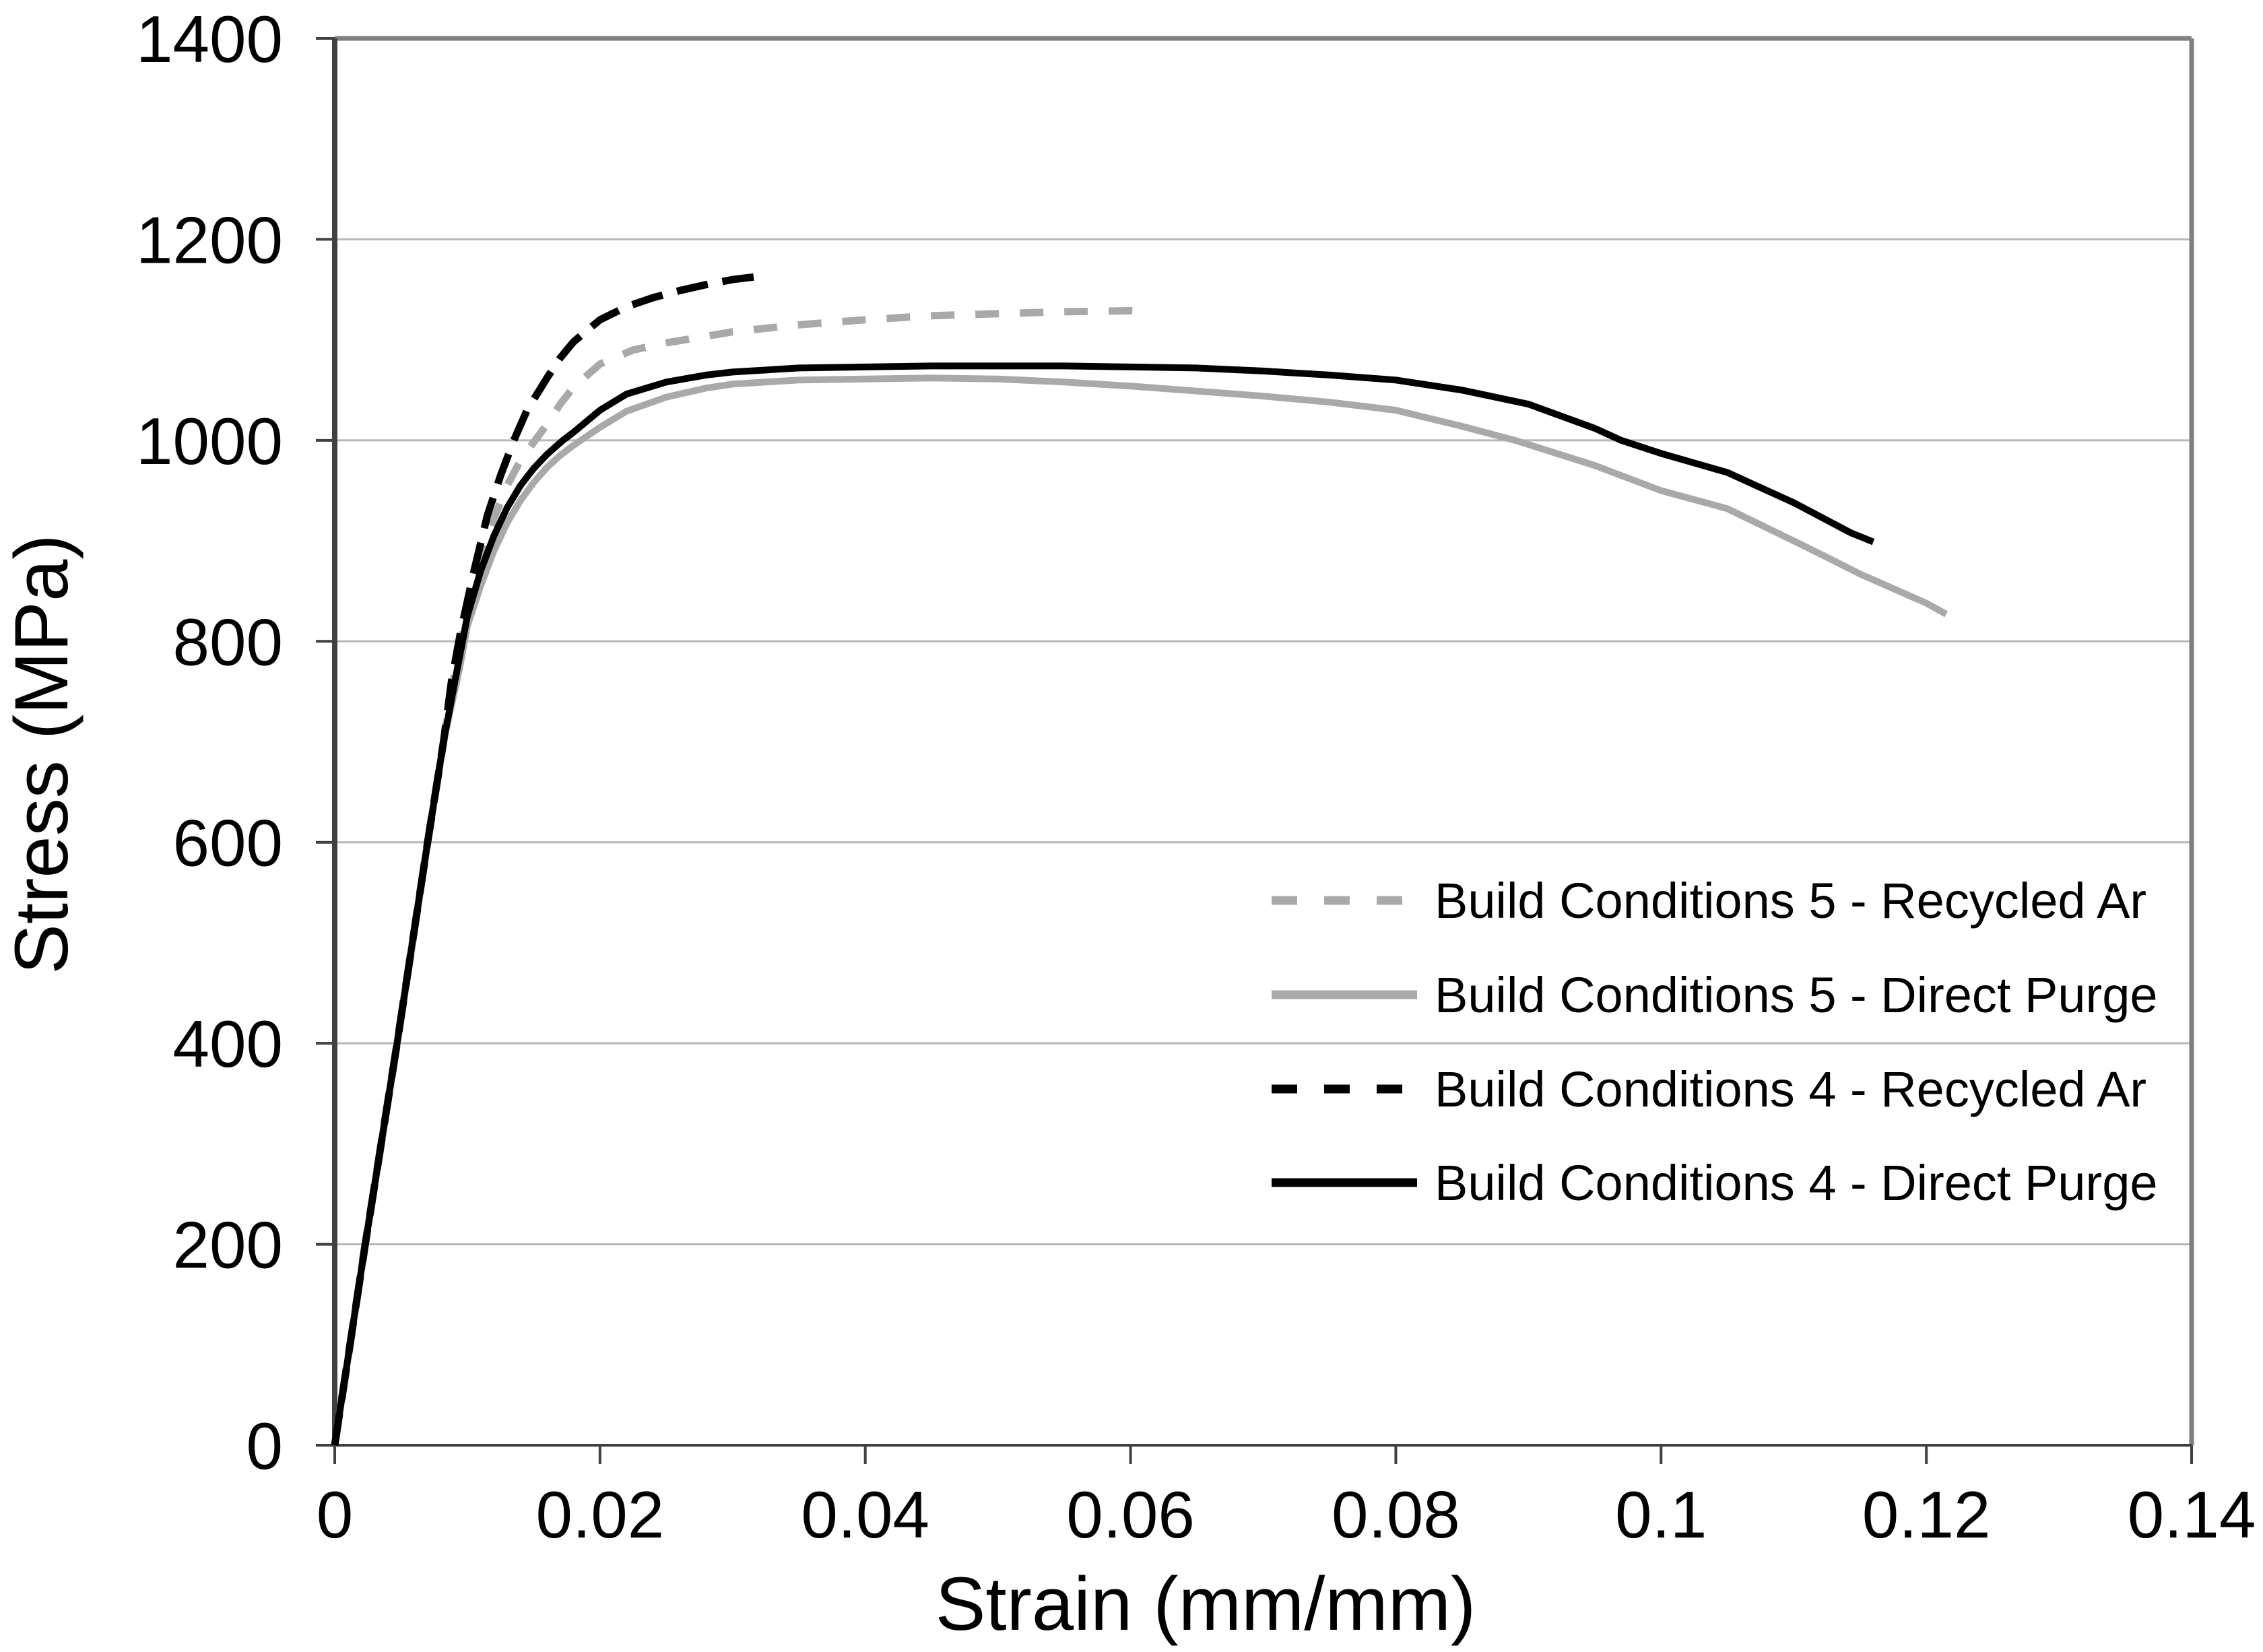  I want to click on x-tick-label: 0.14, so click(2192, 1515).